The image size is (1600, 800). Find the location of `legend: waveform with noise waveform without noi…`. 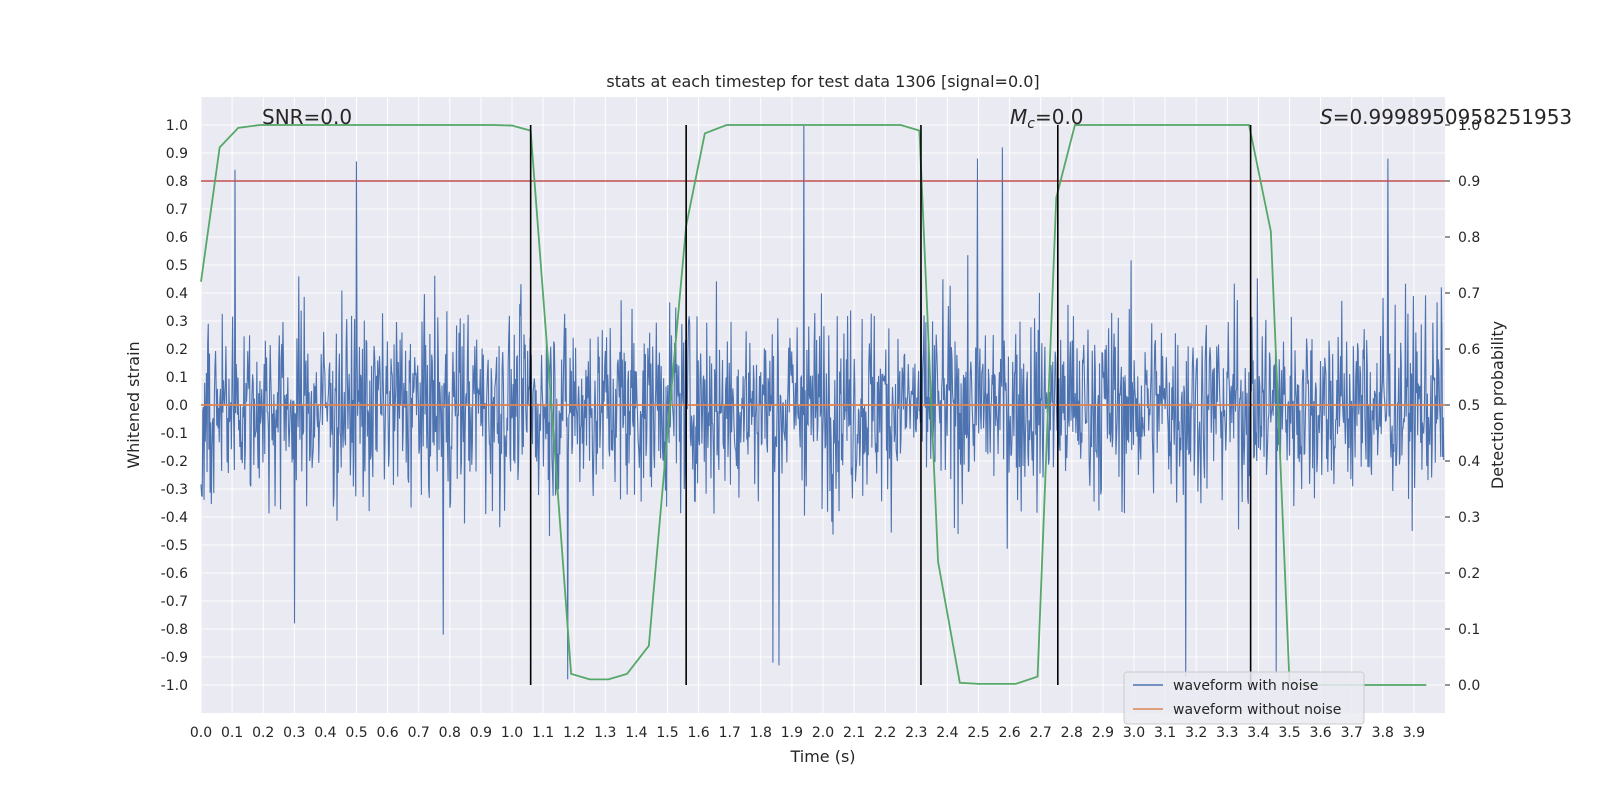

legend: waveform with noise waveform without noi… is located at coordinates (1244, 698).